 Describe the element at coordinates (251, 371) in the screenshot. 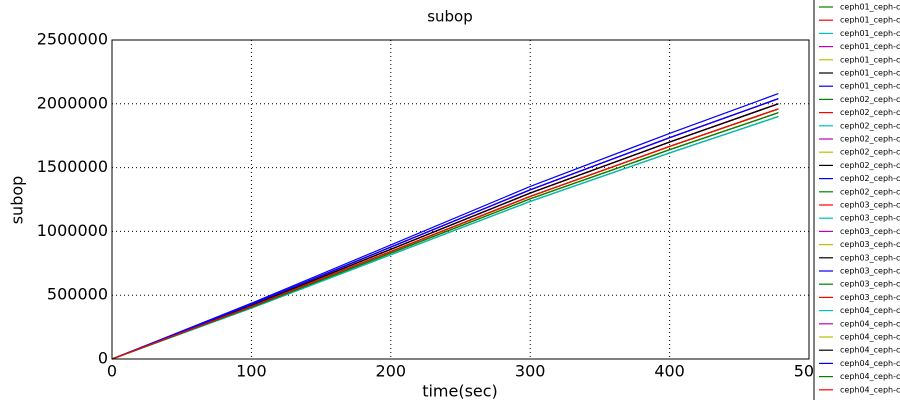

I see `x-tick-label: 100` at that location.